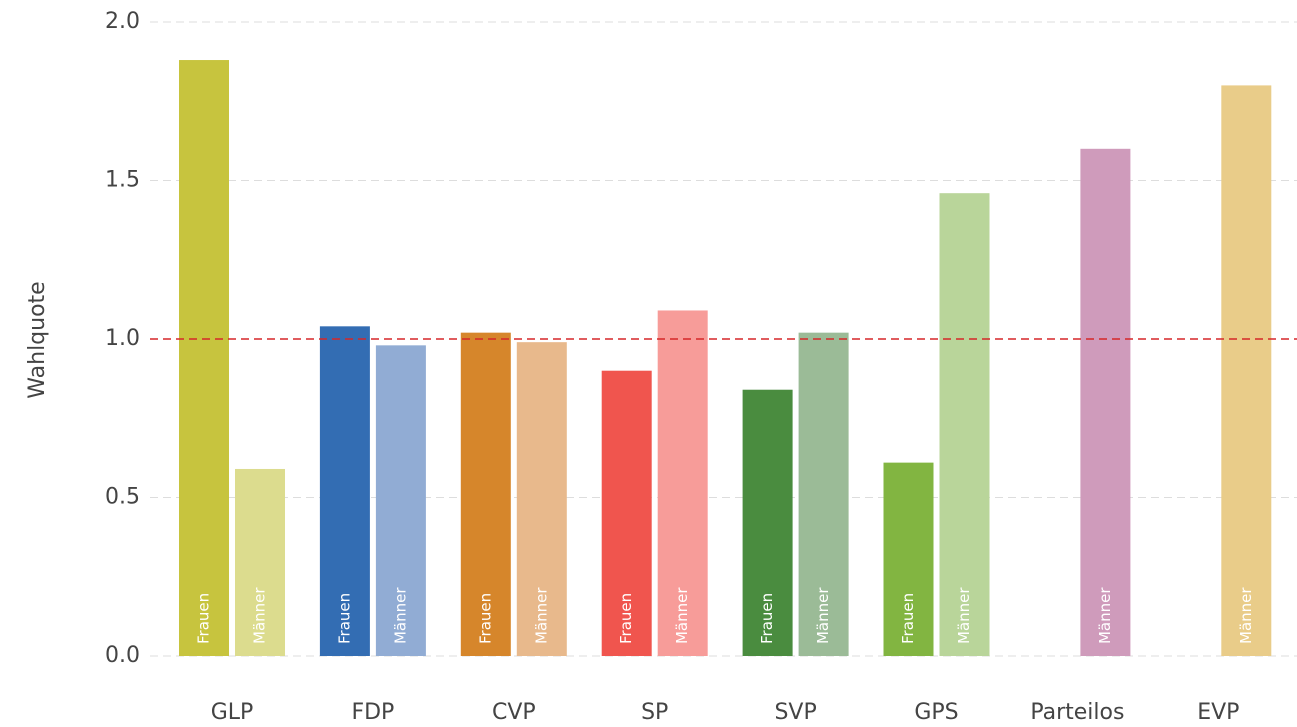 The height and width of the screenshot is (727, 1297). What do you see at coordinates (122, 338) in the screenshot?
I see `y-tick-label: 1.0` at bounding box center [122, 338].